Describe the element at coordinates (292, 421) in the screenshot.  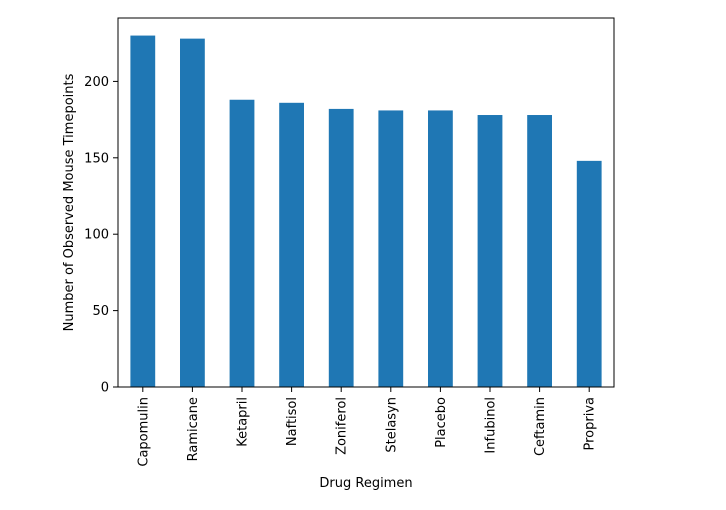
I see `x-tick-label-naftisol: Naftisol` at that location.